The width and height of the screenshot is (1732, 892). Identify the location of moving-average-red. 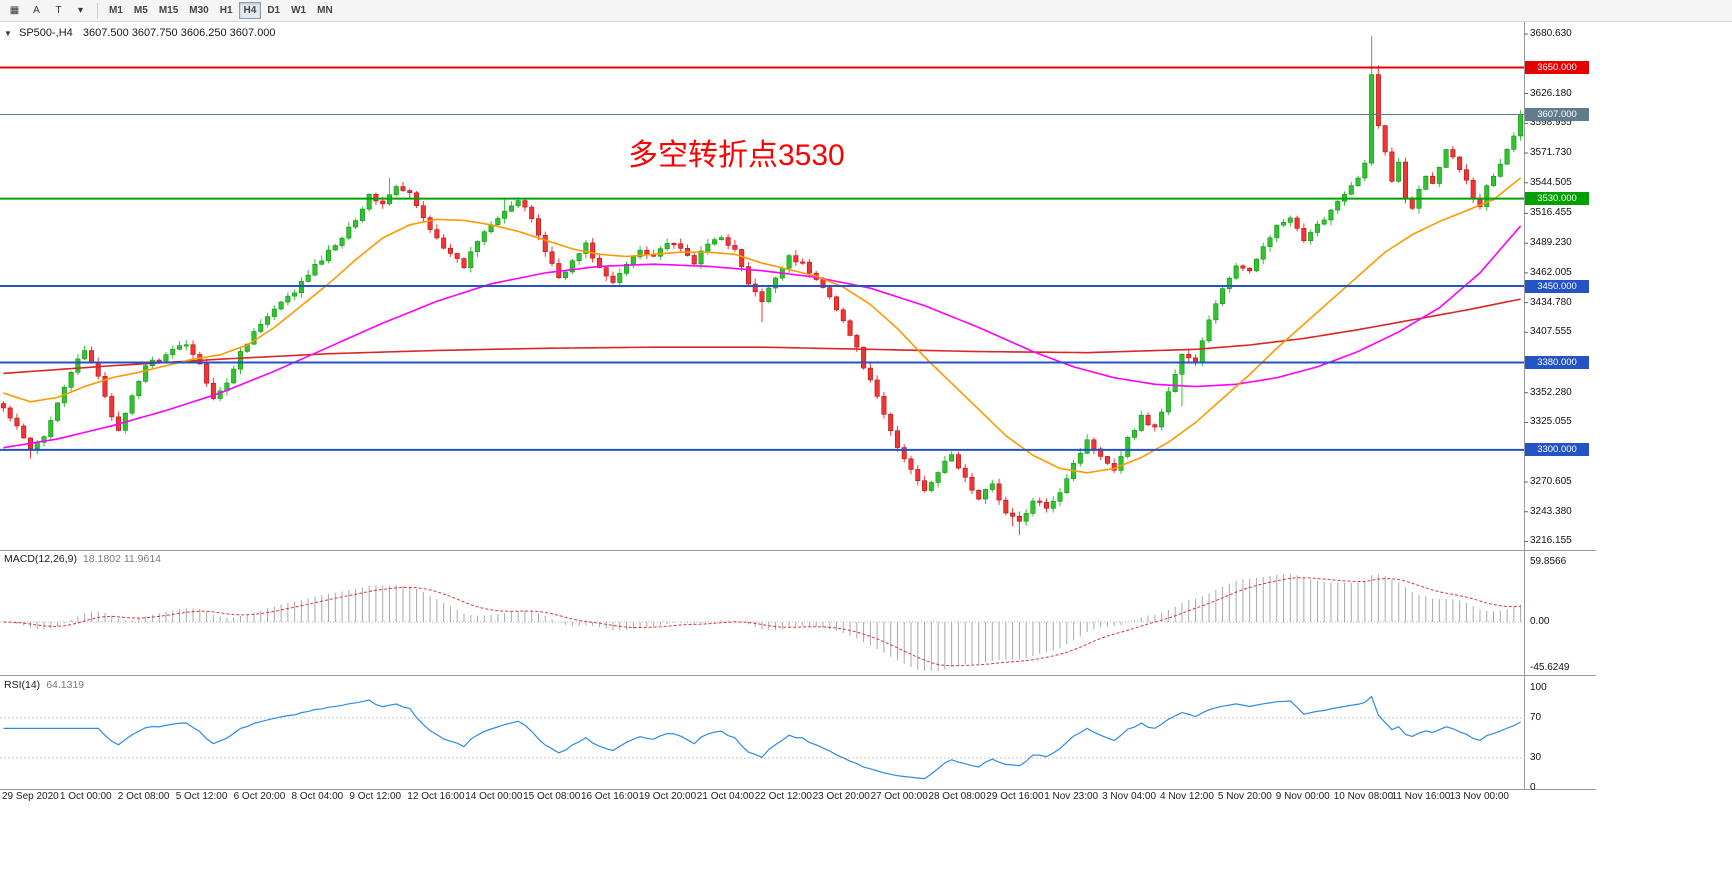
(762, 336).